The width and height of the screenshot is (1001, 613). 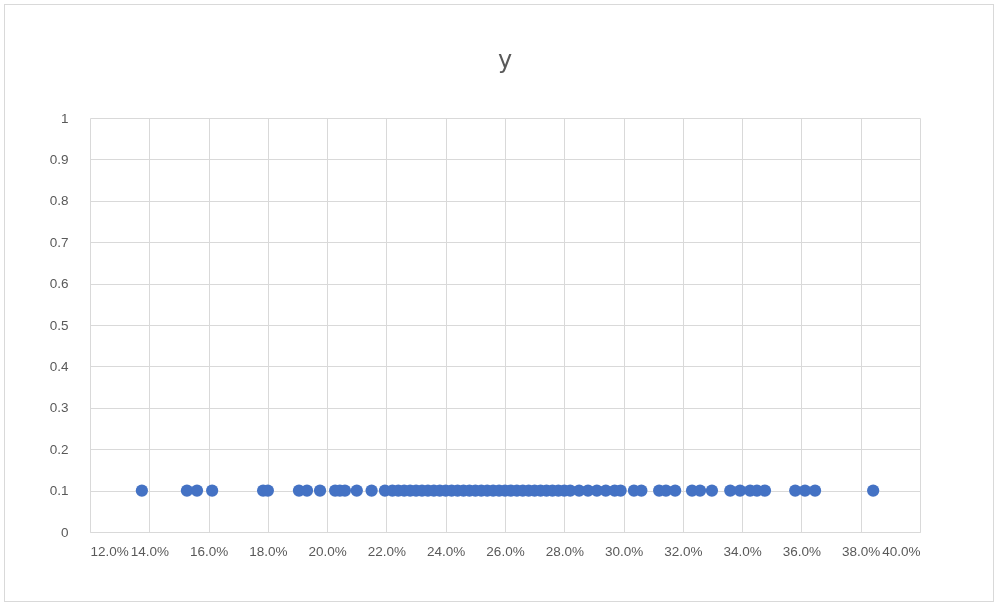 What do you see at coordinates (64, 118) in the screenshot?
I see `y-tick-label: 1` at bounding box center [64, 118].